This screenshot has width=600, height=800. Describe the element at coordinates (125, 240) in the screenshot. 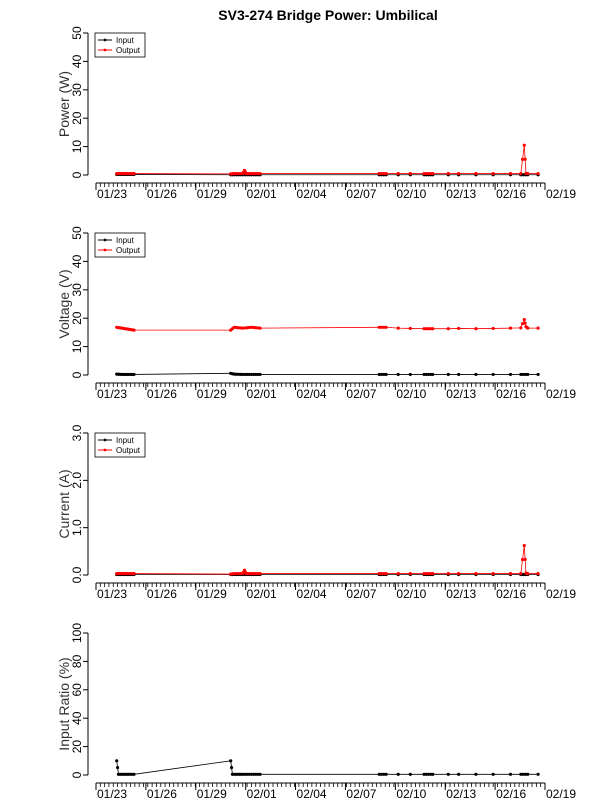

I see `legend-label: Input` at that location.